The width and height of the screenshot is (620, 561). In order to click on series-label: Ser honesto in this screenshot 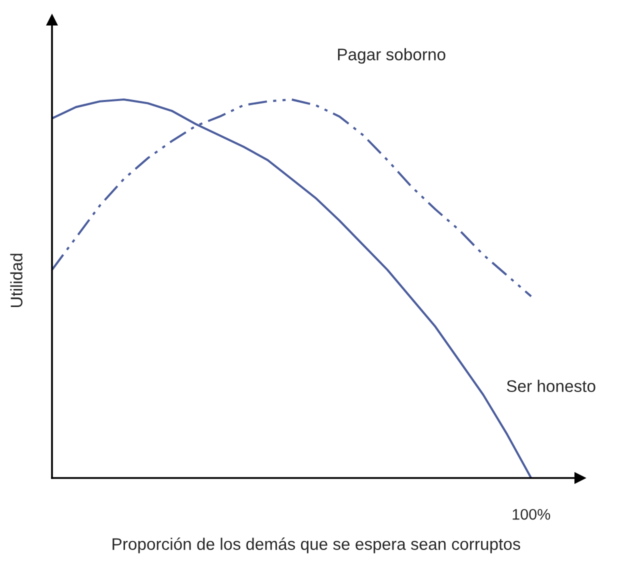, I will do `click(551, 386)`.